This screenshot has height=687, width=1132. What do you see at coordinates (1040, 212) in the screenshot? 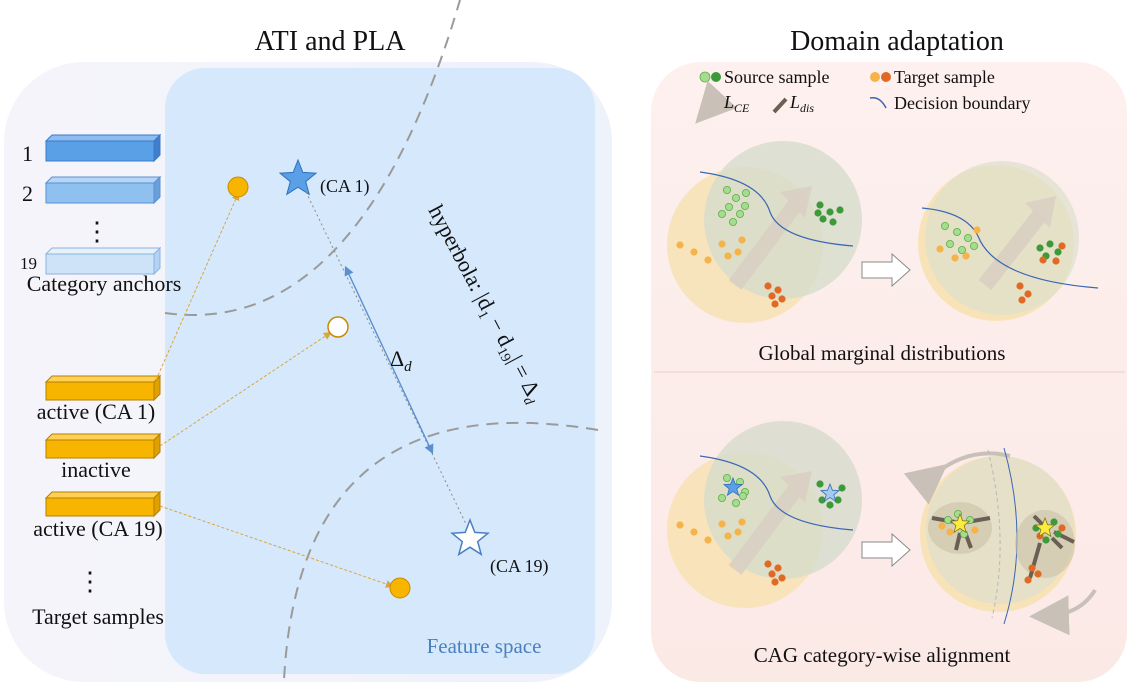
I see `ce-arrow-head-after-icon` at bounding box center [1040, 212].